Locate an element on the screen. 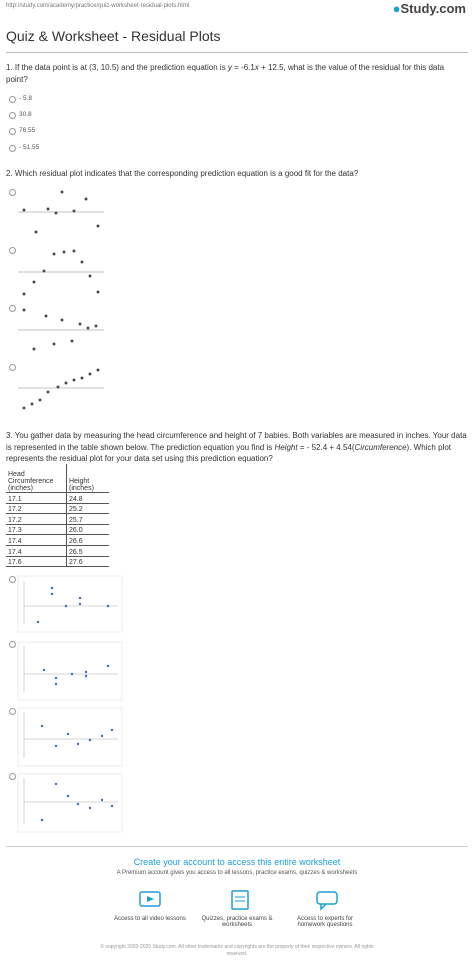 Image resolution: width=474 pixels, height=971 pixels. cell: Height (inches) is located at coordinates (87, 478).